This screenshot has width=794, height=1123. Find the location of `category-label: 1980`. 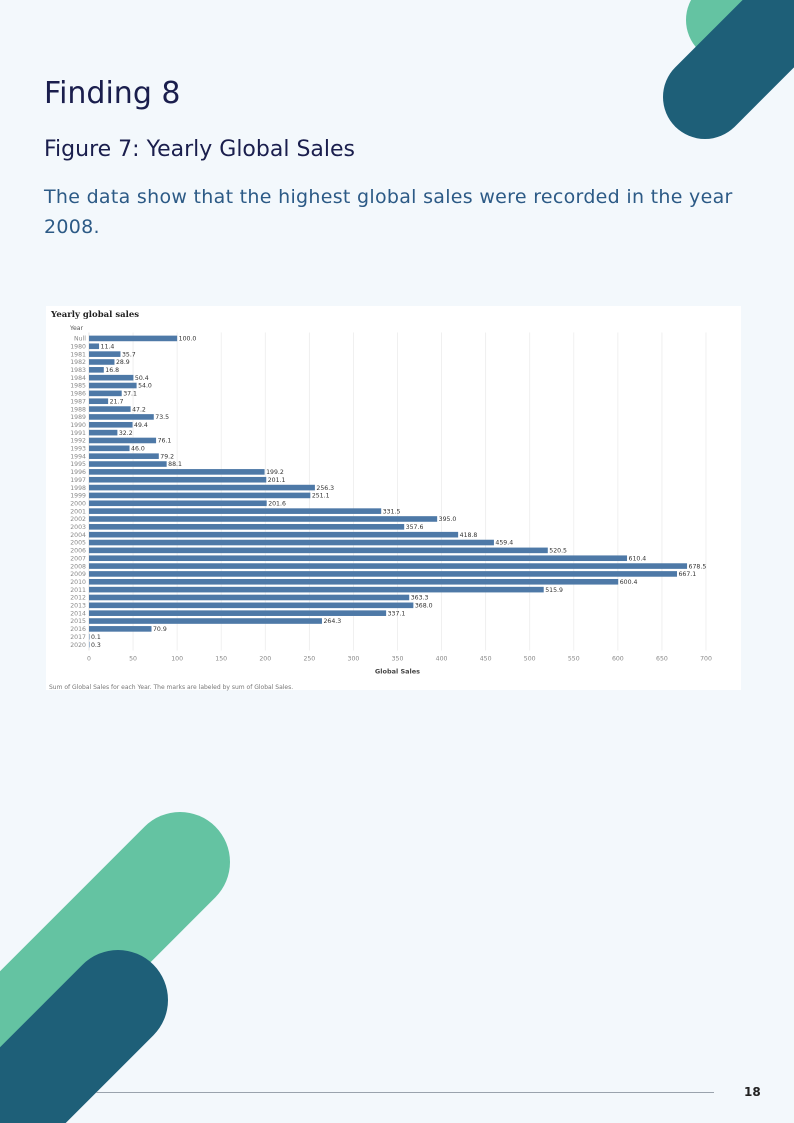

category-label: 1980 is located at coordinates (78, 346).